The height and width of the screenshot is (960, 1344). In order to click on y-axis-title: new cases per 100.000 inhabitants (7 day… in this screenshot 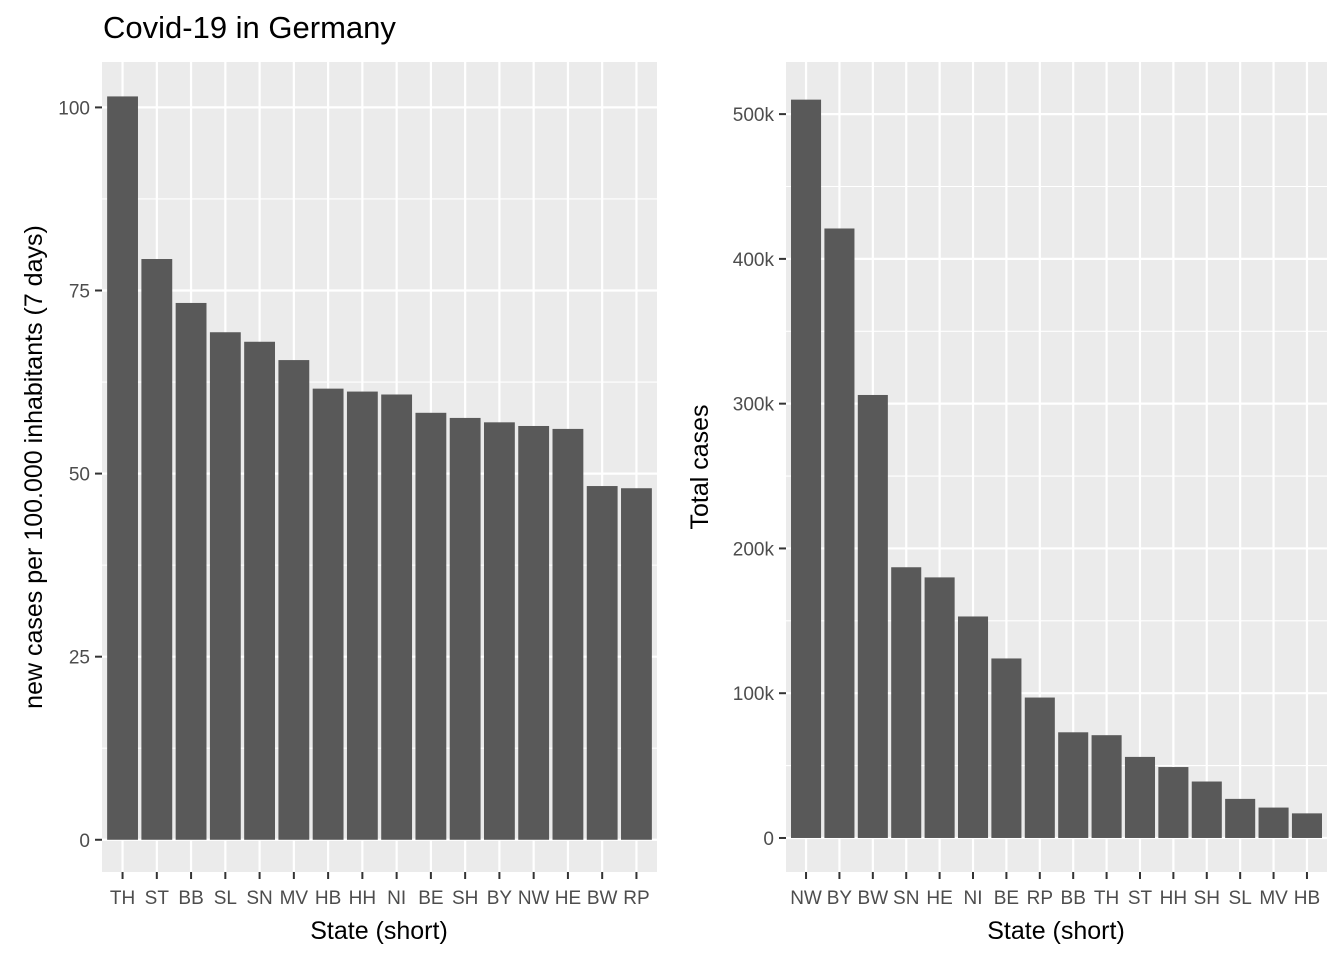, I will do `click(34, 467)`.